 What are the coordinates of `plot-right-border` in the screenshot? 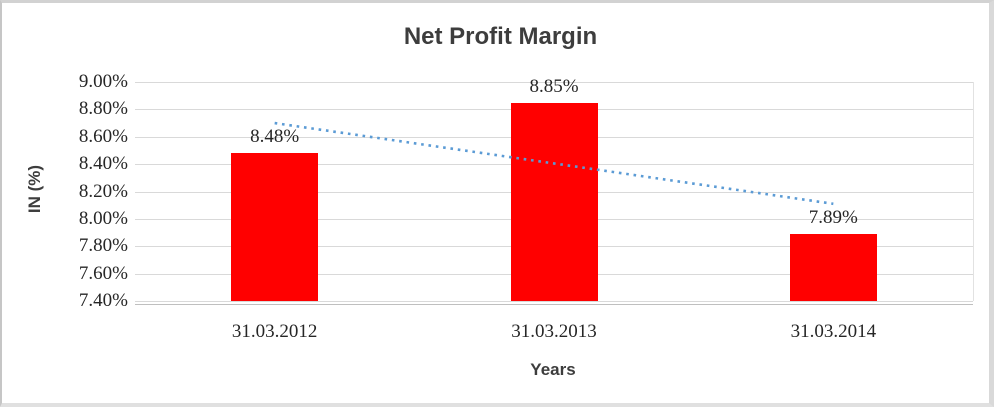 It's located at (973, 191).